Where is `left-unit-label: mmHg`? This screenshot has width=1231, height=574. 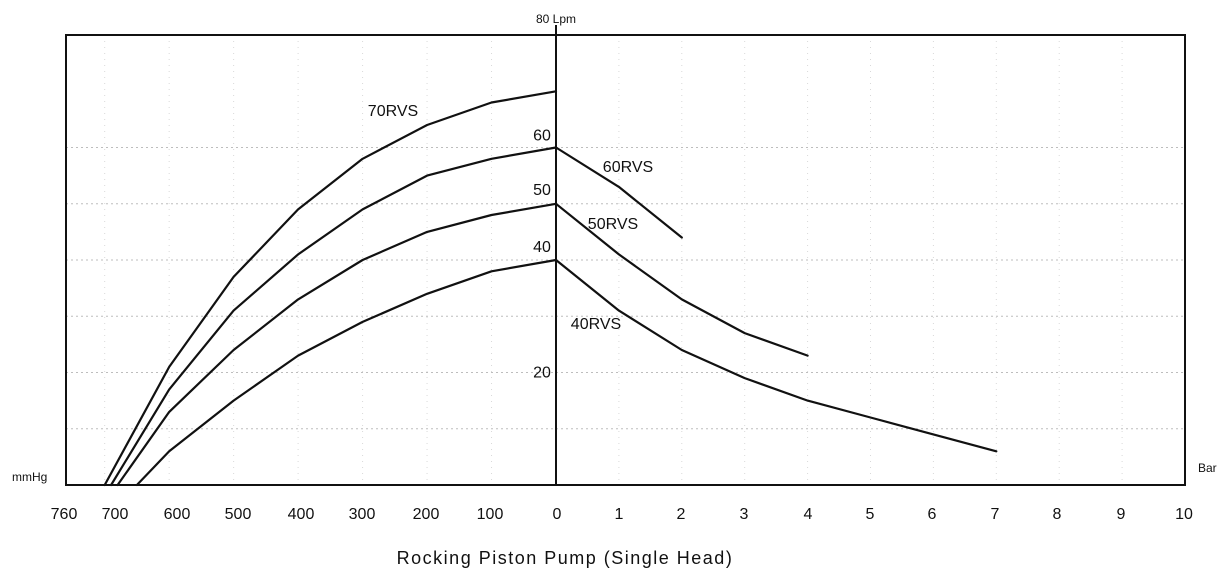 left-unit-label: mmHg is located at coordinates (29, 477).